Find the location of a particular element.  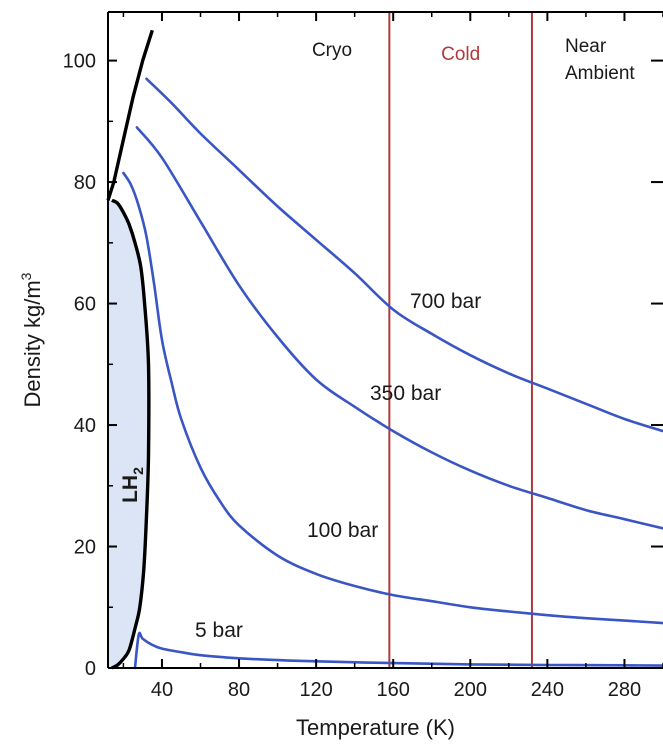

x-tick-label: 40 is located at coordinates (162, 690).